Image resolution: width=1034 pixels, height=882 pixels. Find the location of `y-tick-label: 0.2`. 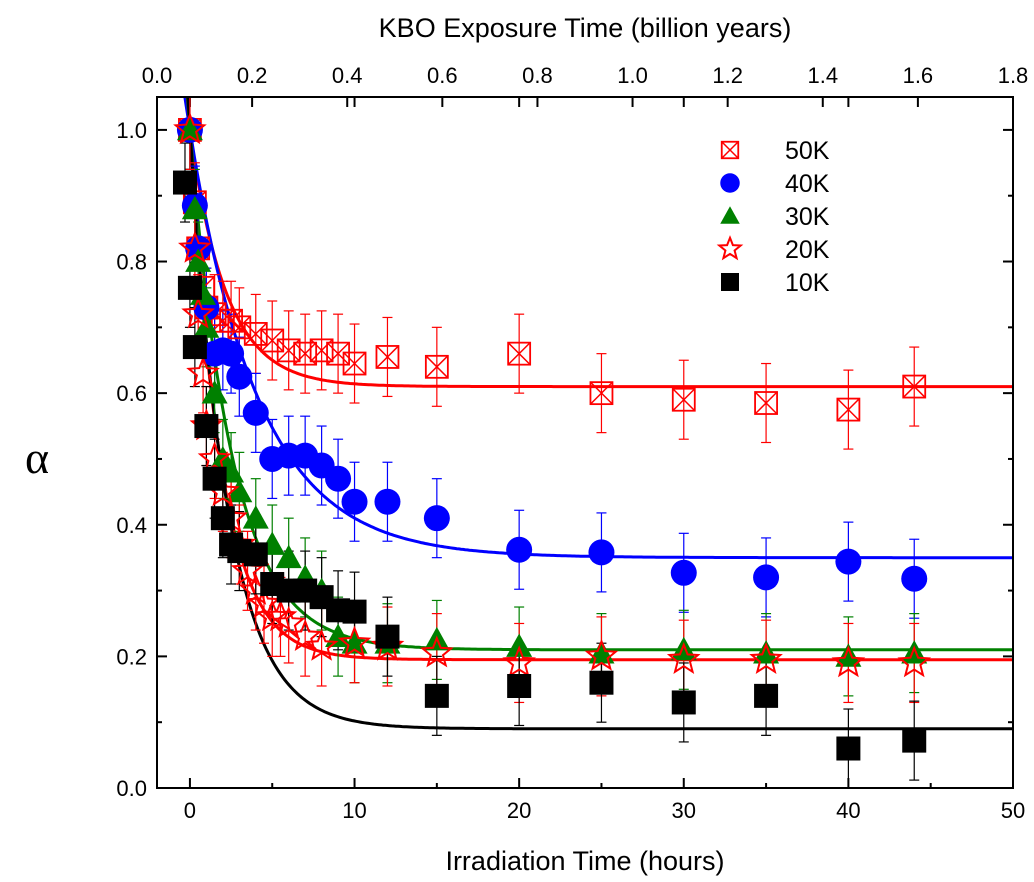

y-tick-label: 0.2 is located at coordinates (131, 656).